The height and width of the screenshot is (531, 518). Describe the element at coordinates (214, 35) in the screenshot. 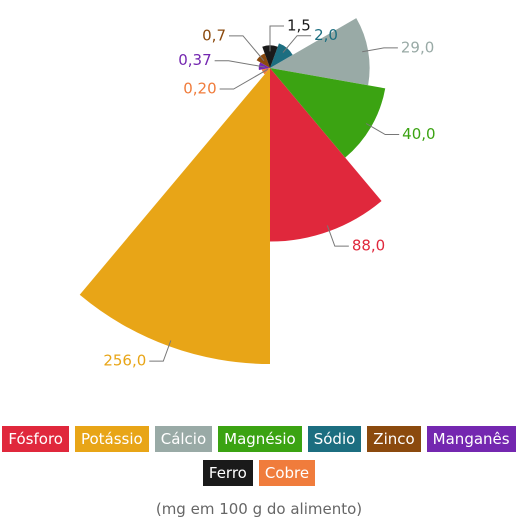

I see `data-label: 0,7` at that location.